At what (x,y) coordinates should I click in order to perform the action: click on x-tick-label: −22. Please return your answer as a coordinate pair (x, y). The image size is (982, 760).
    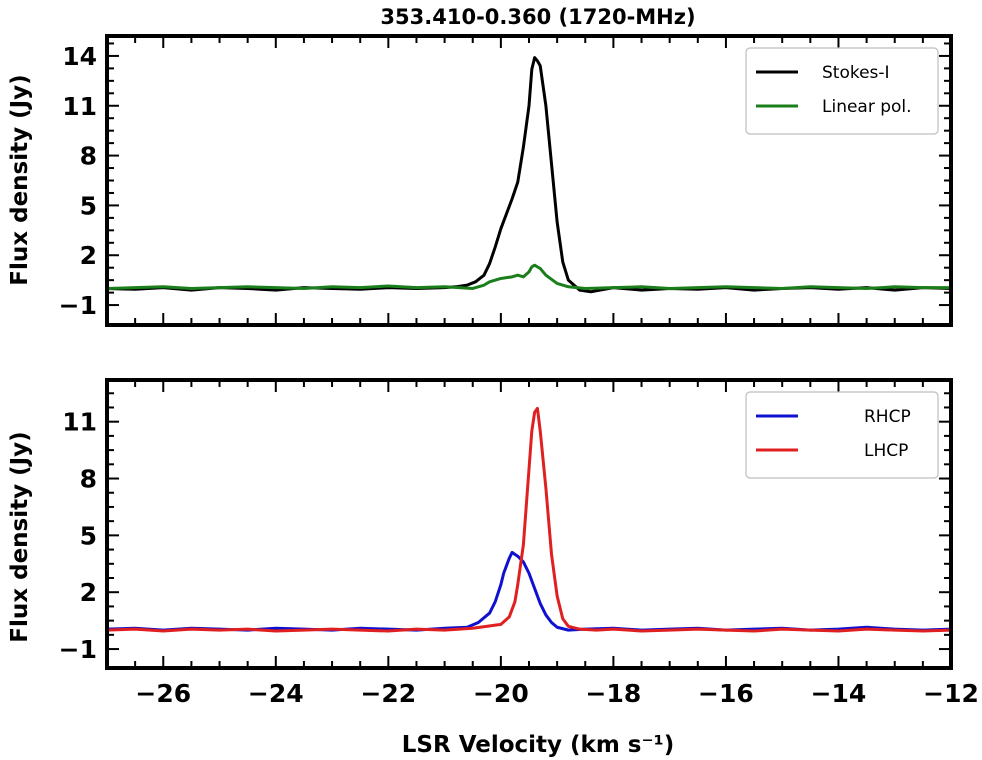
    Looking at the image, I should click on (388, 693).